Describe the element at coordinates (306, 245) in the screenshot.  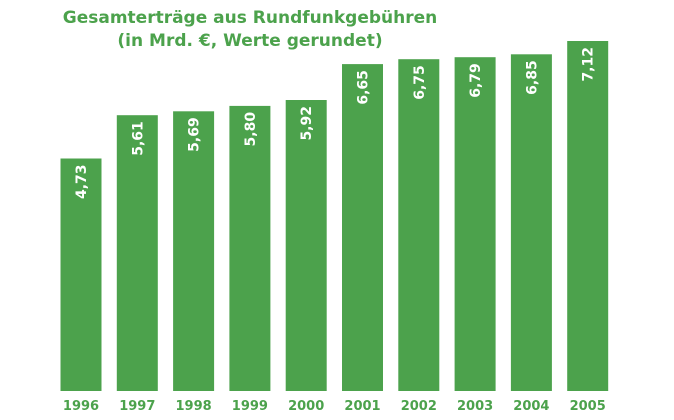
I see `bar-2000` at that location.